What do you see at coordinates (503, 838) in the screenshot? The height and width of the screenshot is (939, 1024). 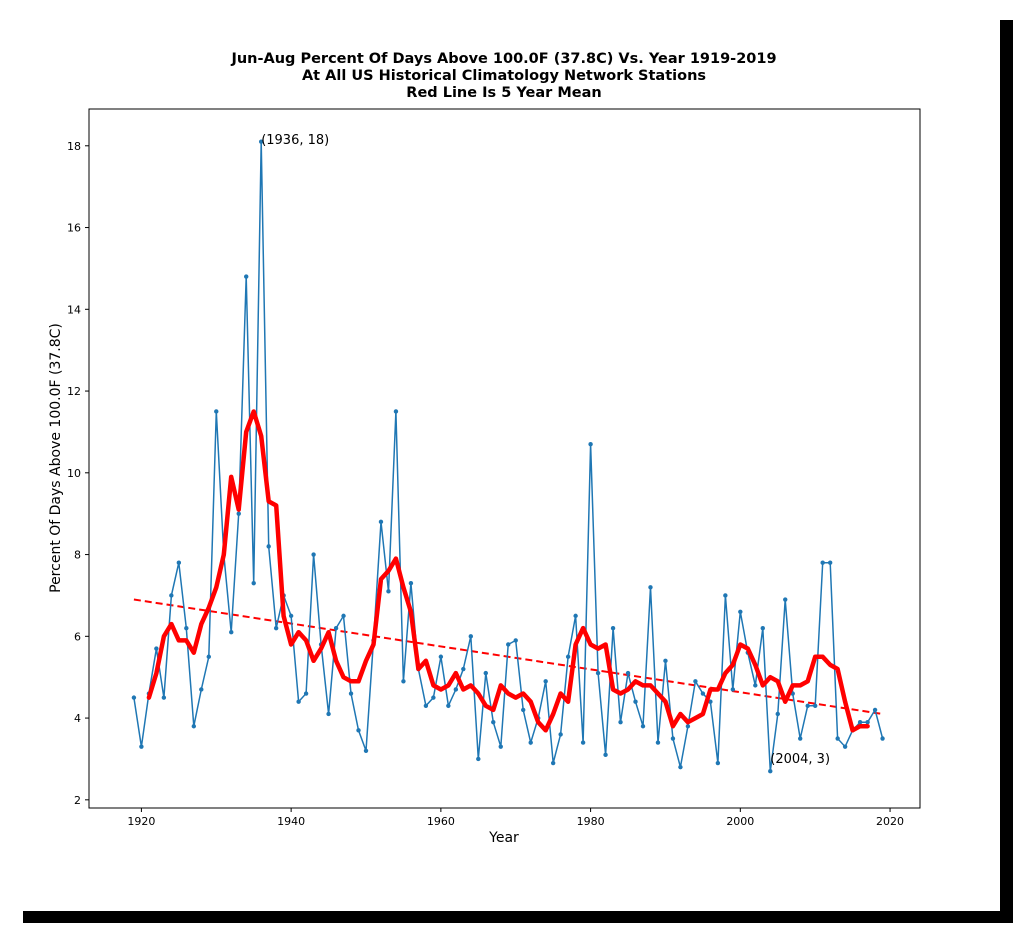 I see `x-axis-label: Year` at bounding box center [503, 838].